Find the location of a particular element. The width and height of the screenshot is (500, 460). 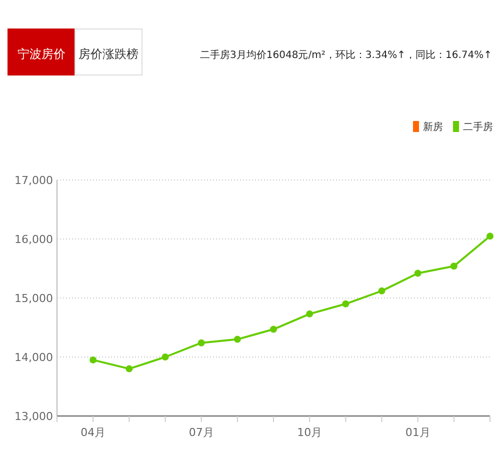

chart-title: 二手房3月均价16048元/m²，环比：3.34%↑，同比：16.74%↑ is located at coordinates (346, 55).